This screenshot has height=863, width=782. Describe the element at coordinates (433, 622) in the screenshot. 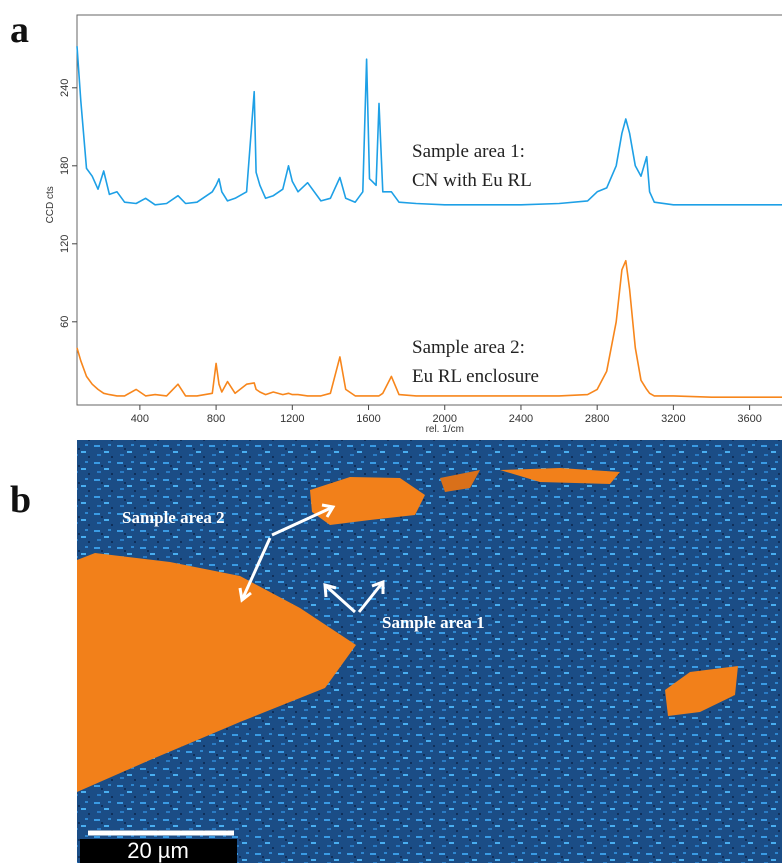

I see `map-label: Sample area 1` at that location.